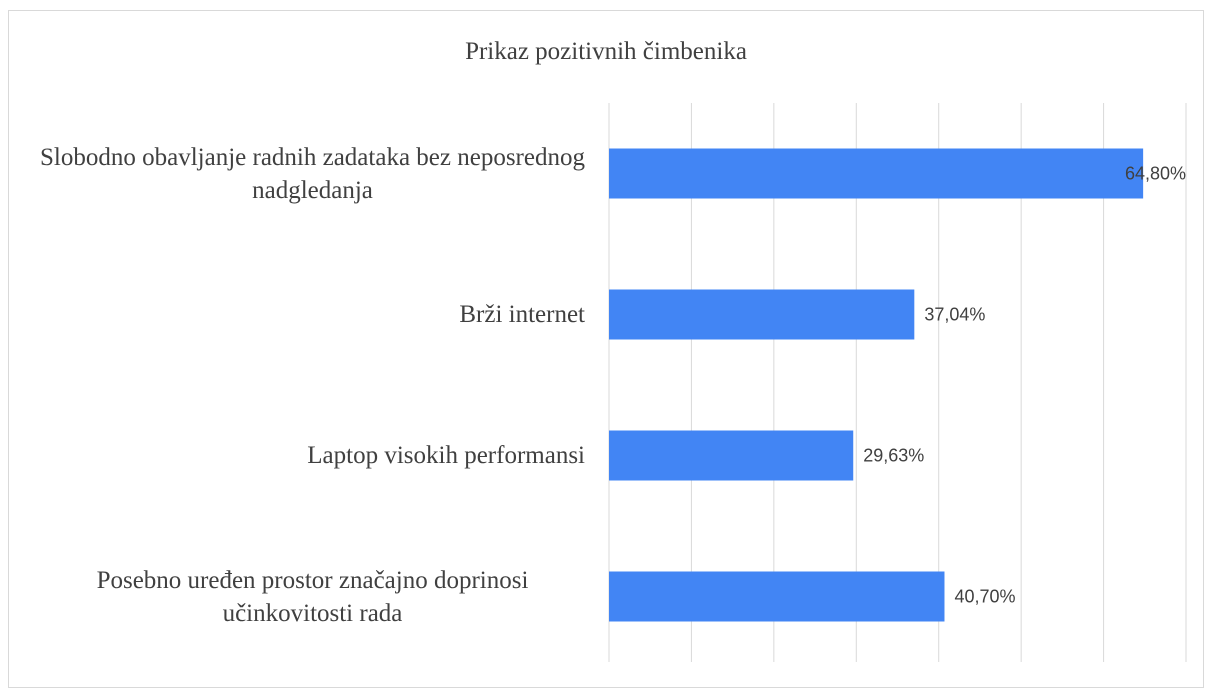  I want to click on data-label: 37,04%, so click(954, 314).